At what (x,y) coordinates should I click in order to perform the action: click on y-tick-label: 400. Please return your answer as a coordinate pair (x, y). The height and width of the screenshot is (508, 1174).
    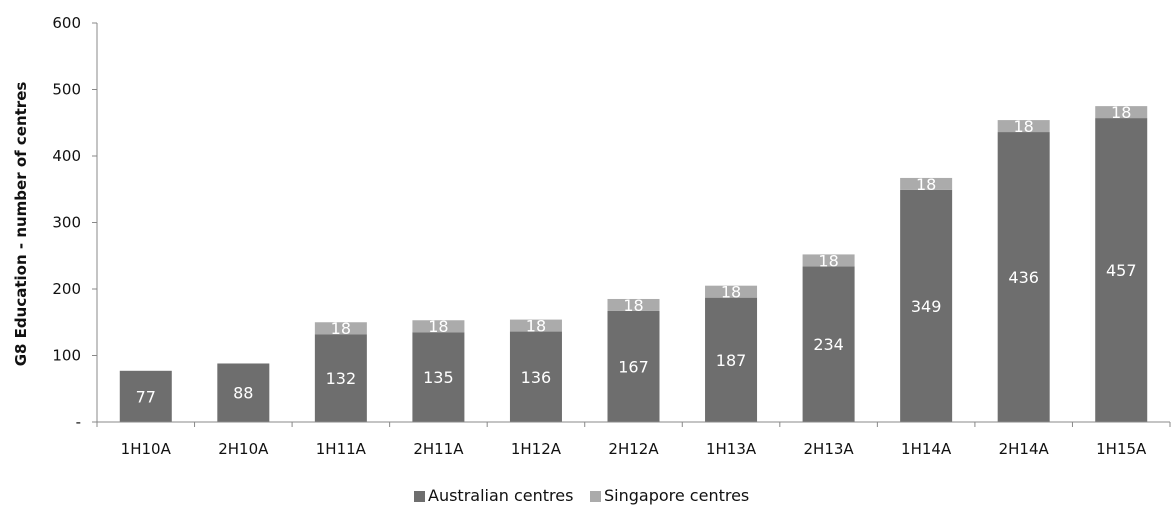
    Looking at the image, I should click on (66, 156).